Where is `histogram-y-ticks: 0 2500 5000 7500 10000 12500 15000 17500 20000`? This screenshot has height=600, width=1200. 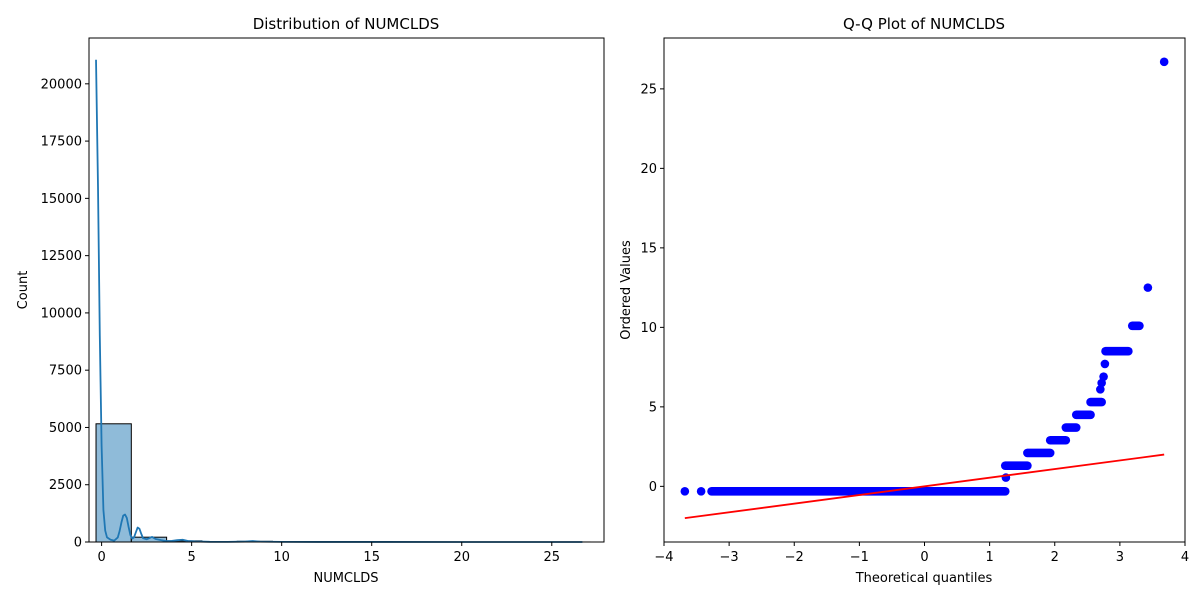
histogram-y-ticks: 0 2500 5000 7500 10000 12500 15000 17500 20000 is located at coordinates (65, 314).